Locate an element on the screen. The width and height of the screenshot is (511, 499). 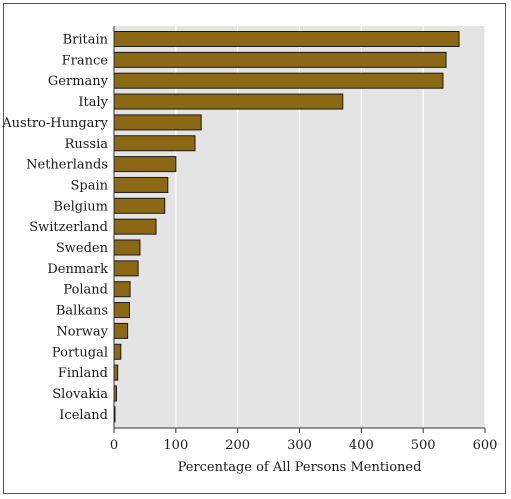
x-axis-title: Percentage of All Persons Mentioned is located at coordinates (300, 467).